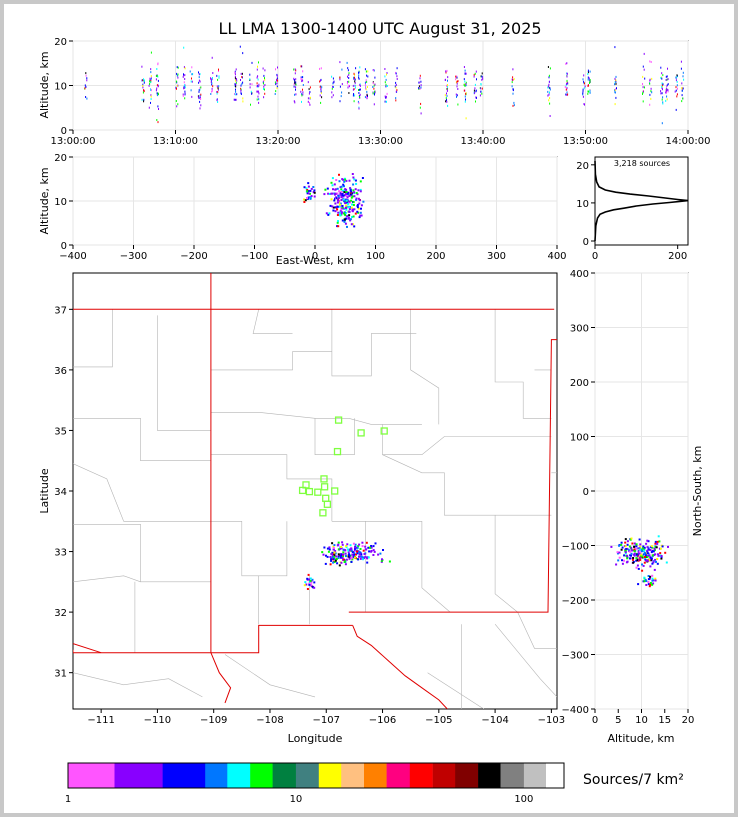  I want to click on state-line, so click(400, 667).